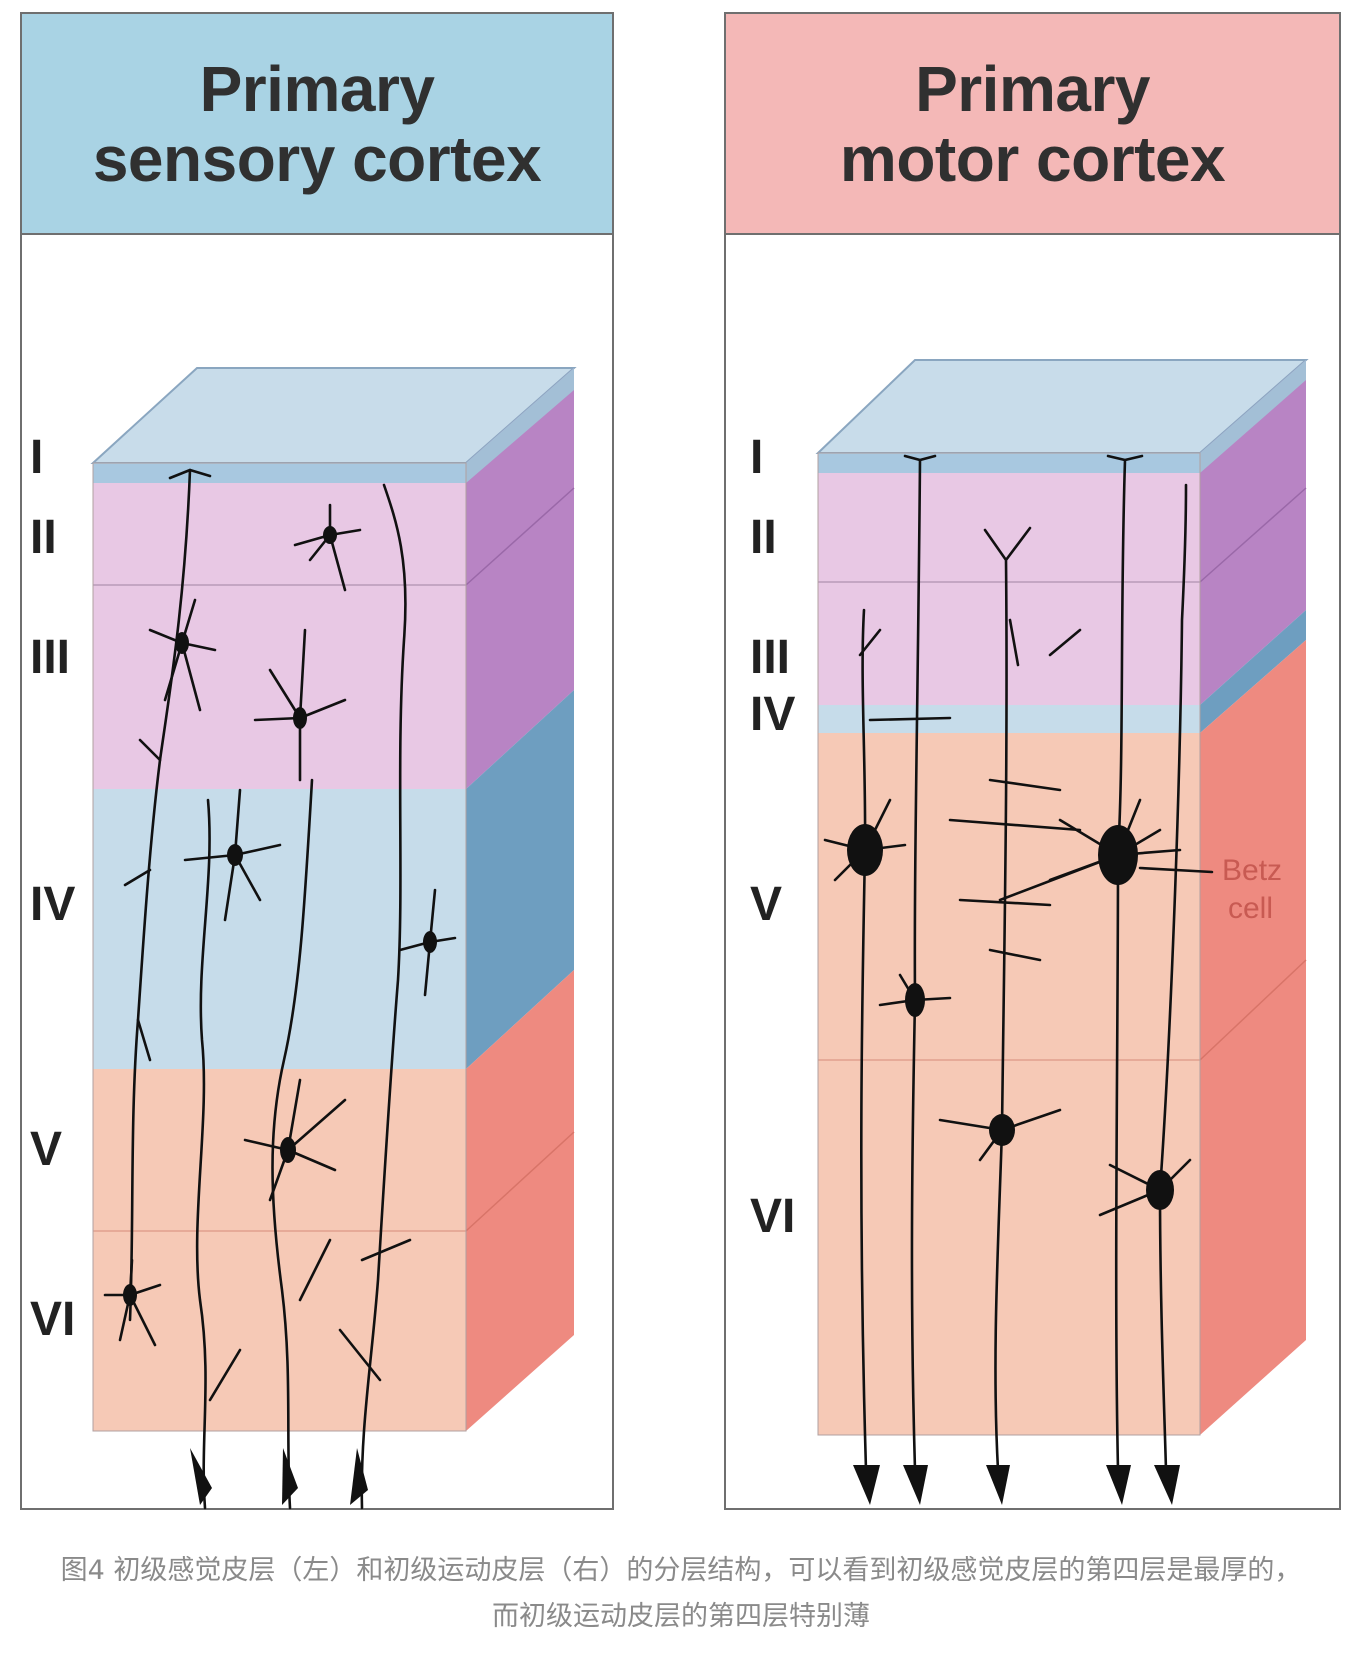  Describe the element at coordinates (1009, 589) in the screenshot. I see `motor-layer-2-3-front` at that location.